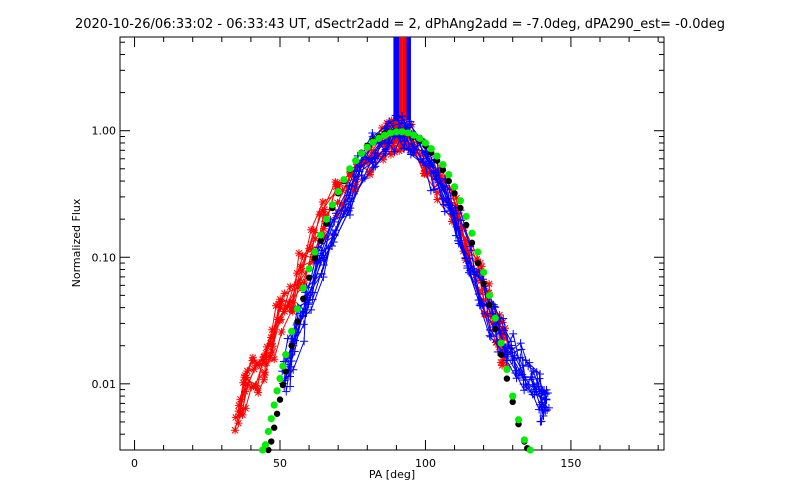 The width and height of the screenshot is (800, 500). What do you see at coordinates (134, 463) in the screenshot?
I see `x-tick-label: 0` at bounding box center [134, 463].